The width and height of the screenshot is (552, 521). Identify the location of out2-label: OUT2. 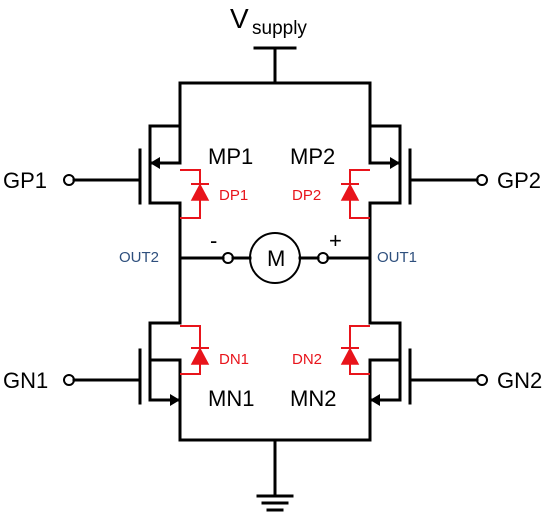
(139, 257).